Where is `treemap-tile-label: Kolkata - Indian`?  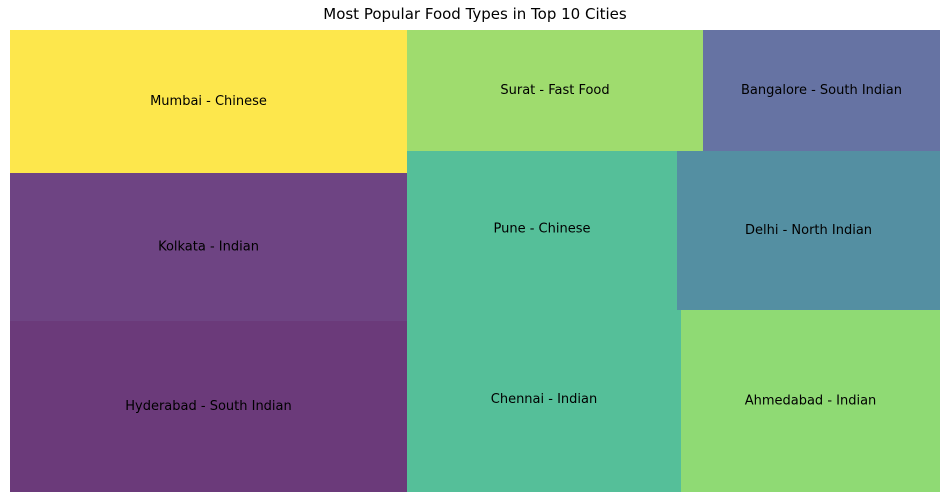 treemap-tile-label: Kolkata - Indian is located at coordinates (208, 247).